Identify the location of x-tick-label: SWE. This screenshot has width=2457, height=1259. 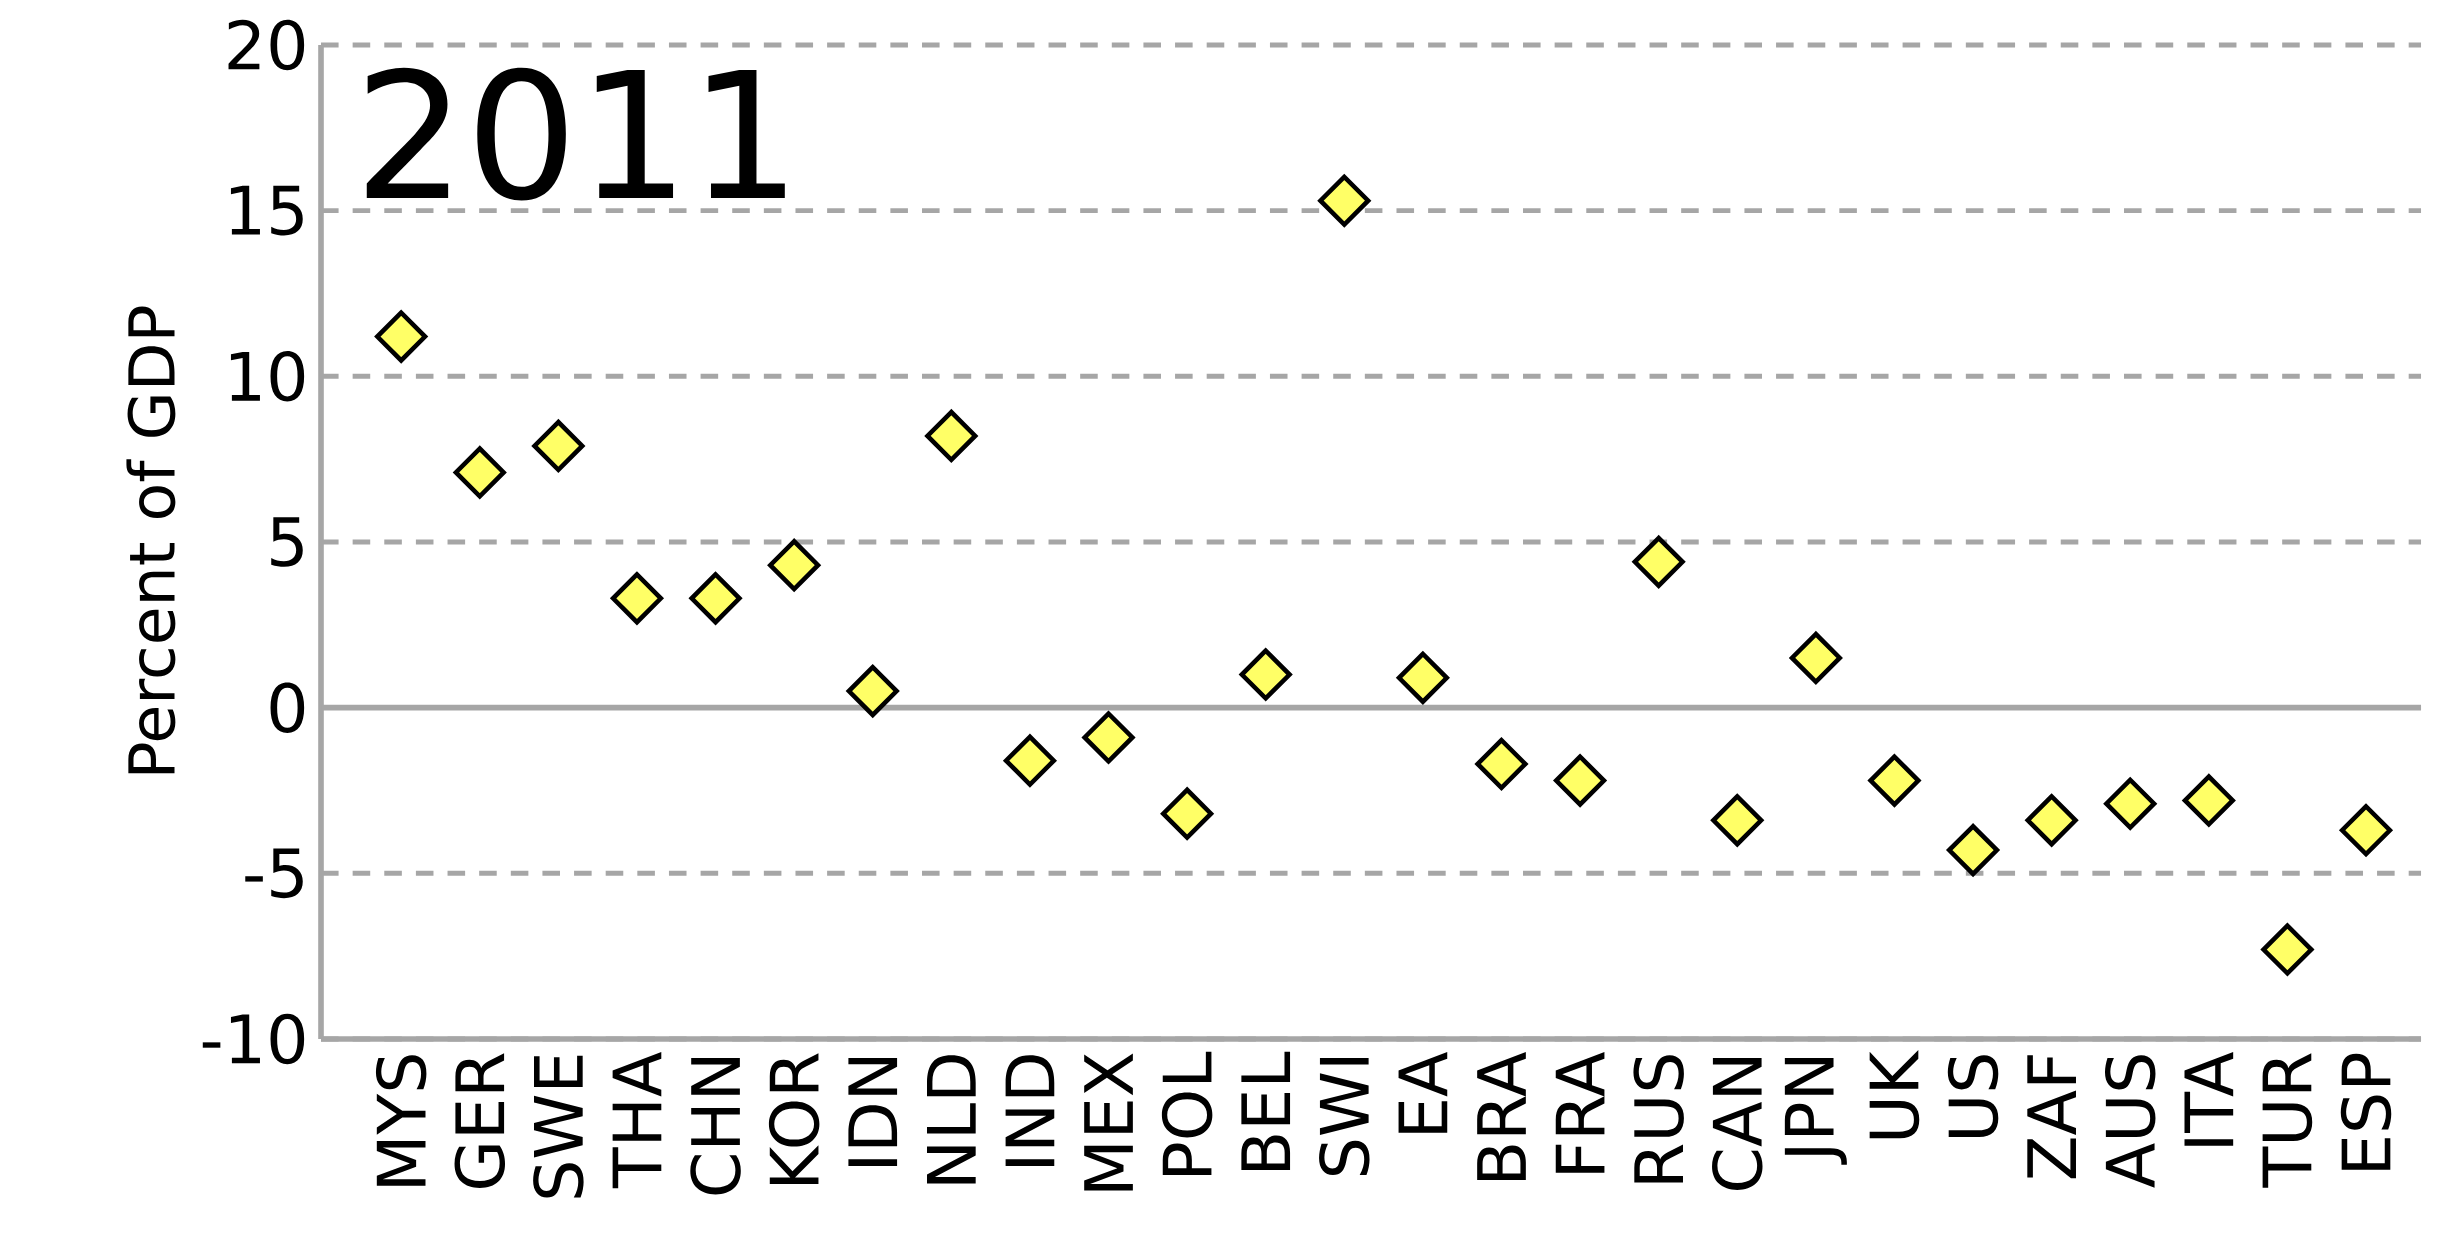
(558, 1126).